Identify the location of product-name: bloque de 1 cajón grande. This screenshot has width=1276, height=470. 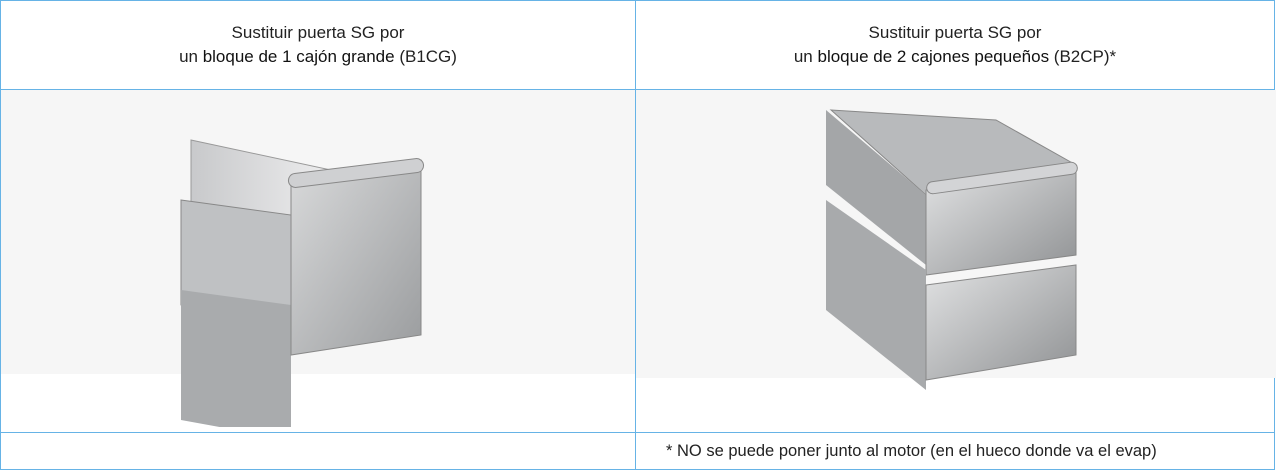
(298, 56).